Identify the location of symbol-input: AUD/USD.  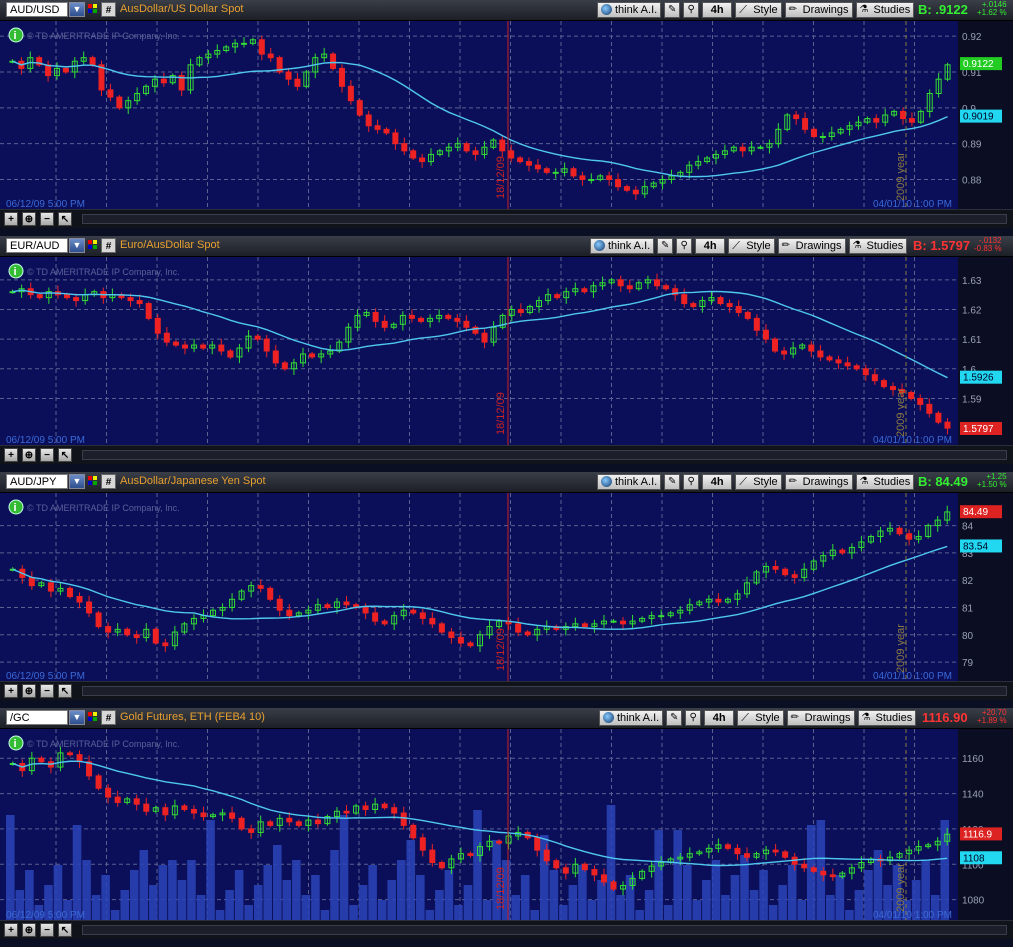
(37, 9).